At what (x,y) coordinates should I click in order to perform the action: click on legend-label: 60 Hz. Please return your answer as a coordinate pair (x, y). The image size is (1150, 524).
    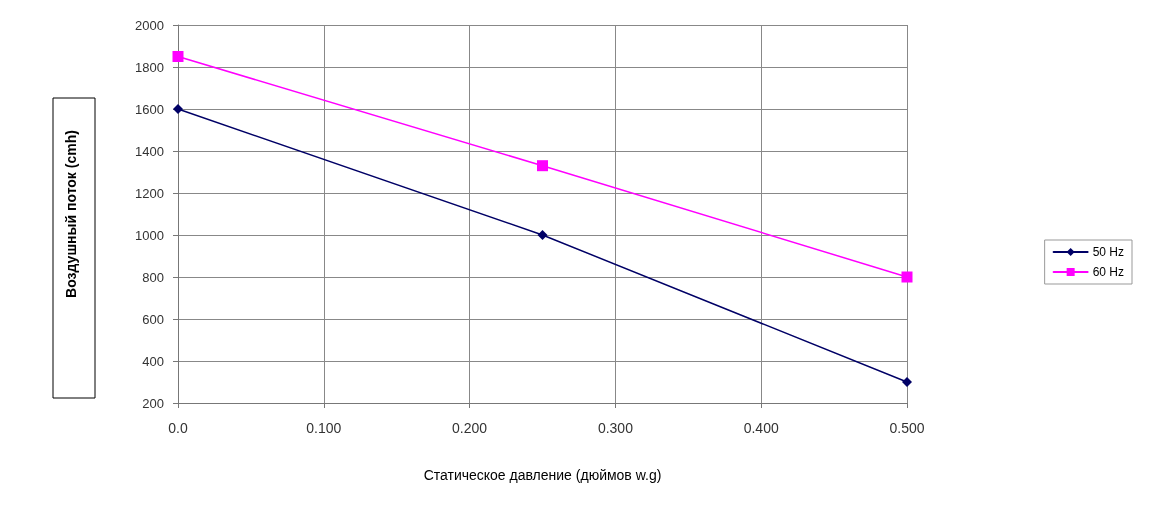
    Looking at the image, I should click on (1108, 272).